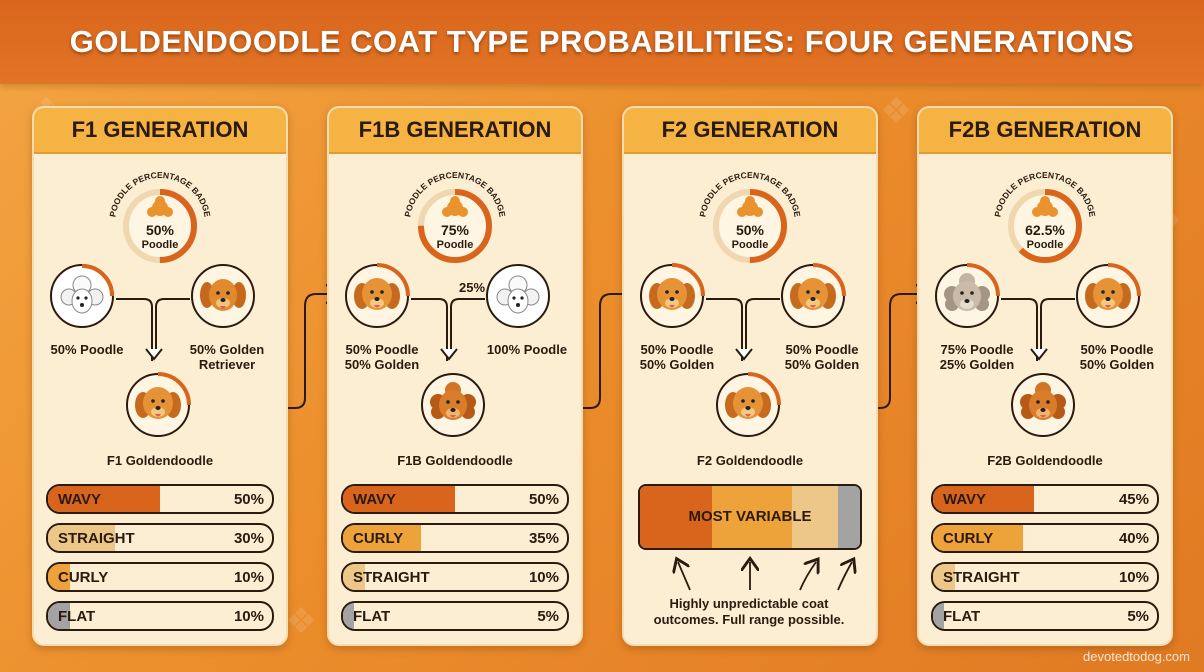 The height and width of the screenshot is (672, 1204). I want to click on coat-bar-curly: CURLY 35%, so click(455, 538).